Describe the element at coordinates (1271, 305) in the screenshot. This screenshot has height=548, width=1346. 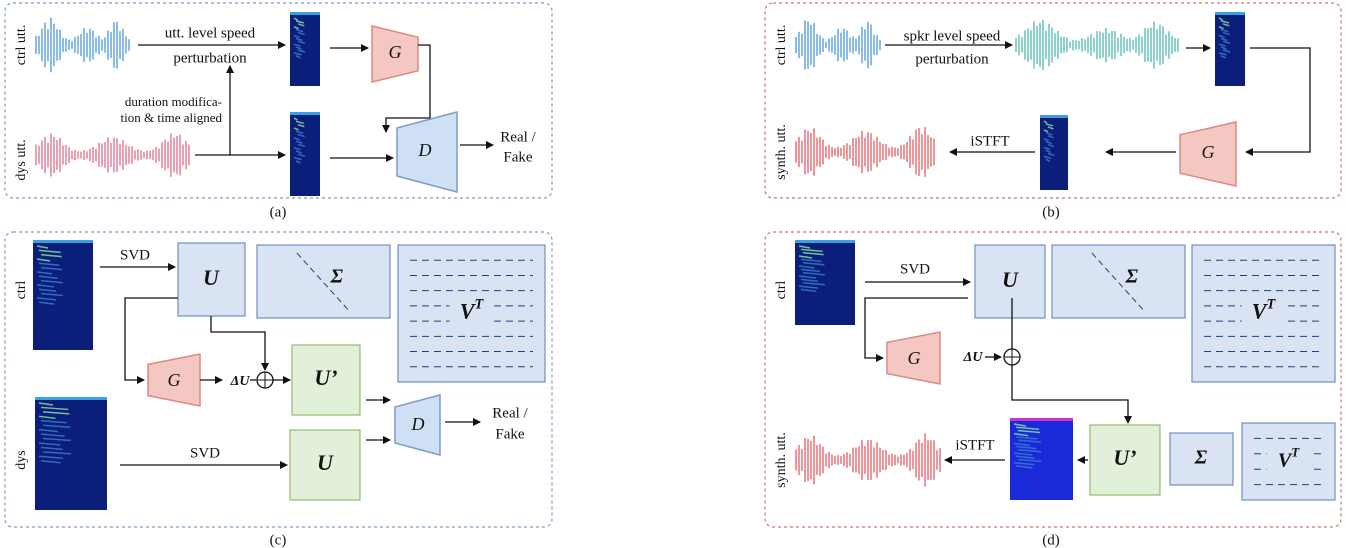
I see `matrix-label-sup: T` at that location.